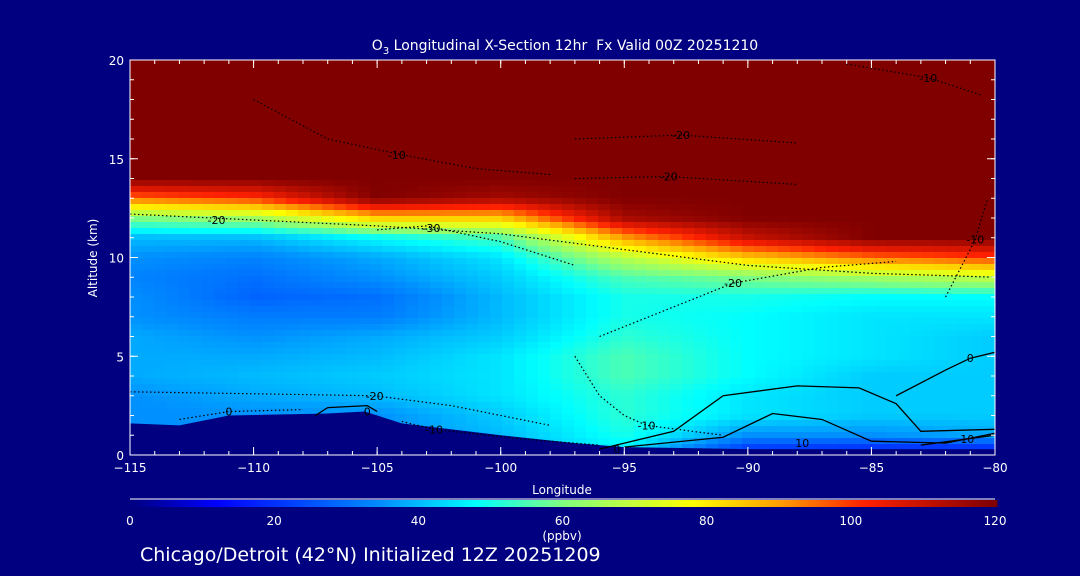  What do you see at coordinates (500, 433) in the screenshot?
I see `contour-line` at bounding box center [500, 433].